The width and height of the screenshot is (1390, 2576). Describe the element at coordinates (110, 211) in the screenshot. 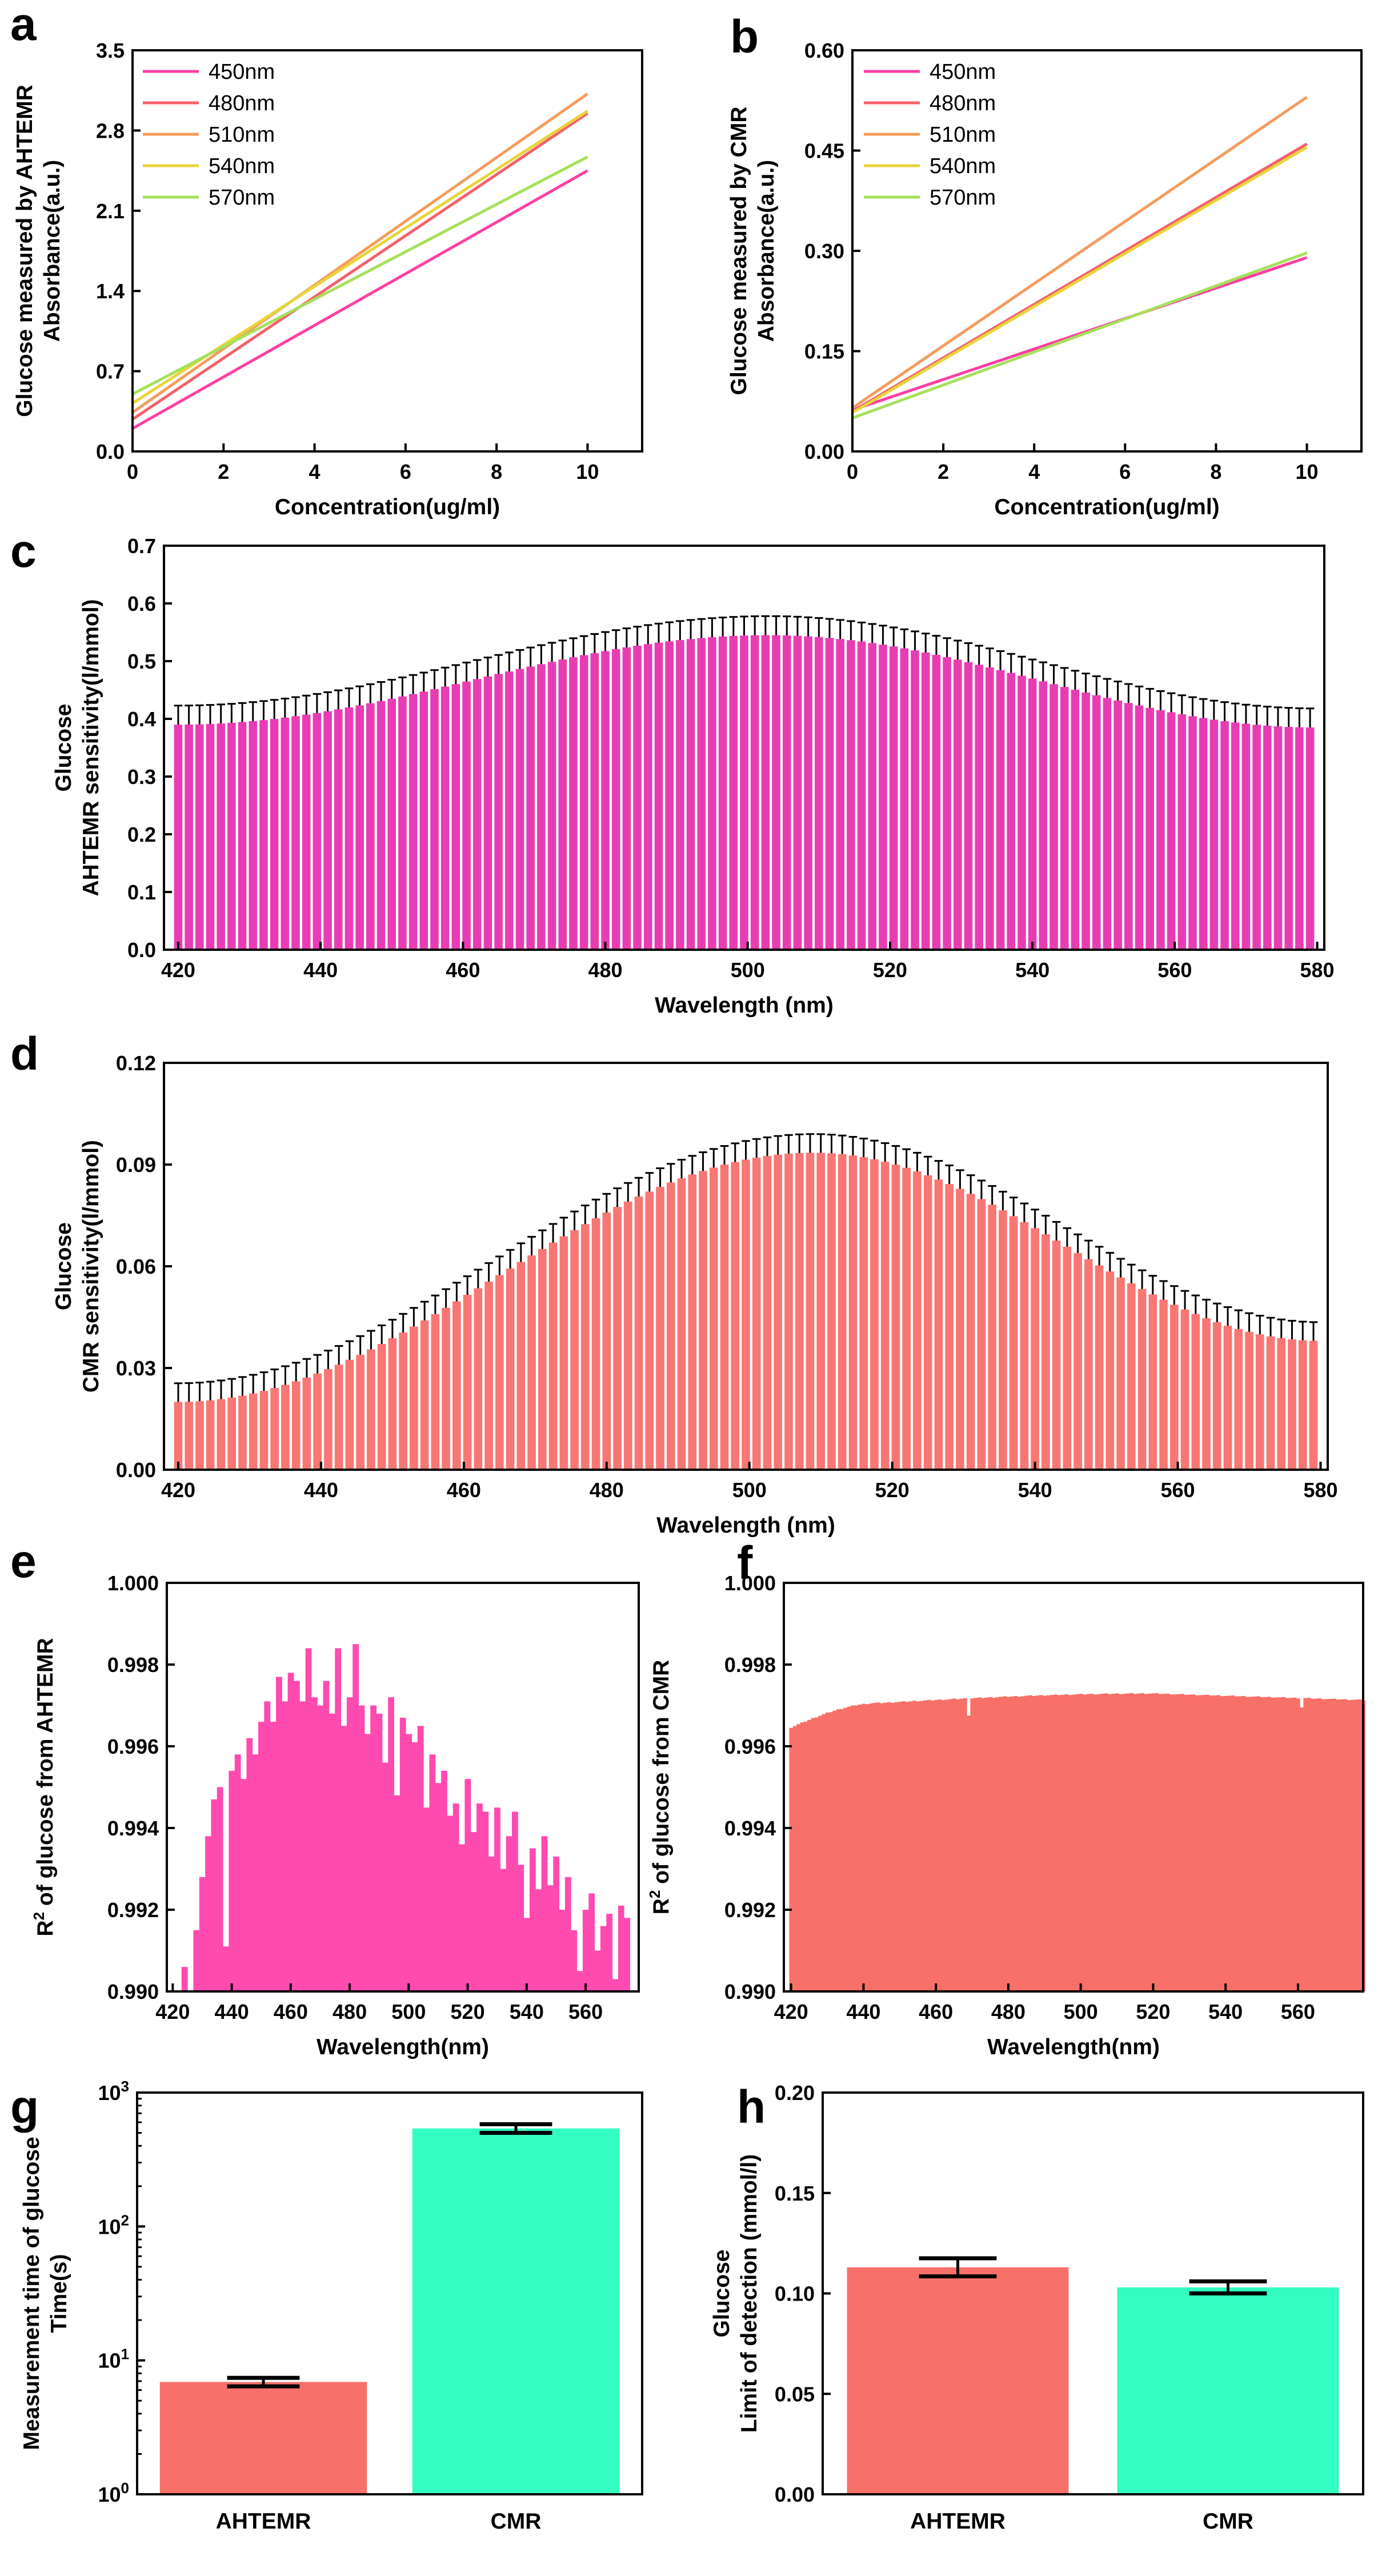

I see `y-tick-label: 2.1` at that location.